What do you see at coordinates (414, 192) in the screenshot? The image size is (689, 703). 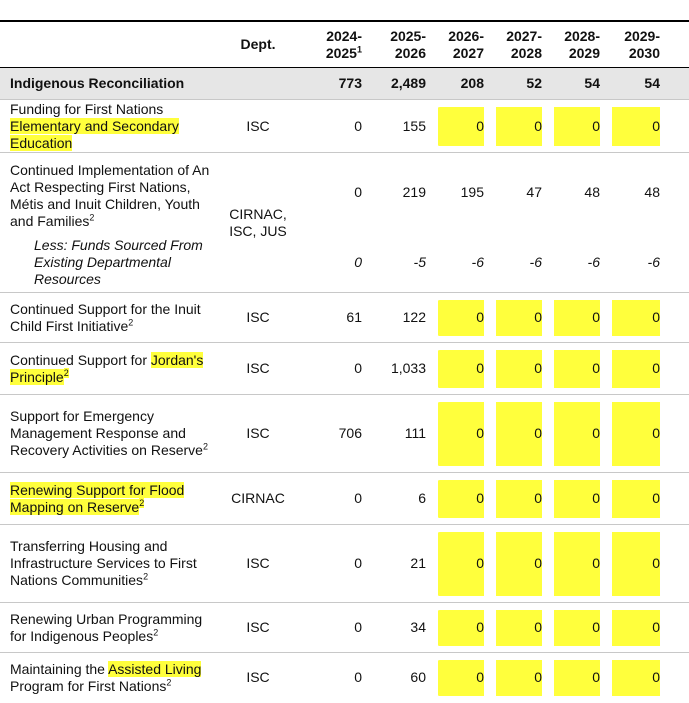 I see `value: 219` at bounding box center [414, 192].